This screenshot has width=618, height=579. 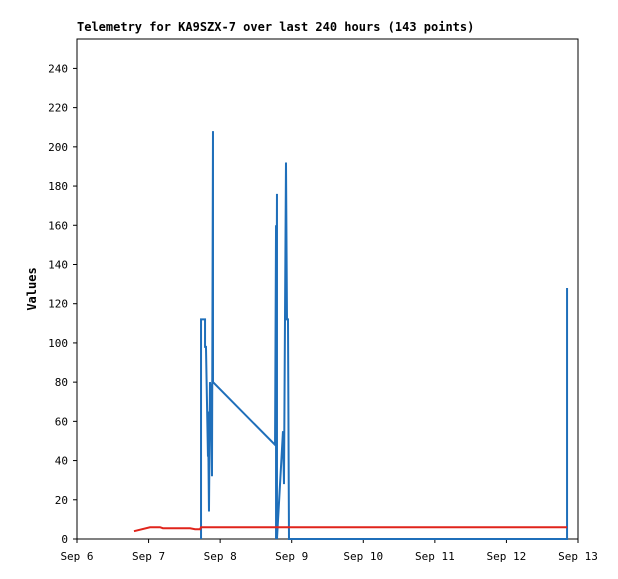 I want to click on y-tick-label: 120, so click(x=58, y=304).